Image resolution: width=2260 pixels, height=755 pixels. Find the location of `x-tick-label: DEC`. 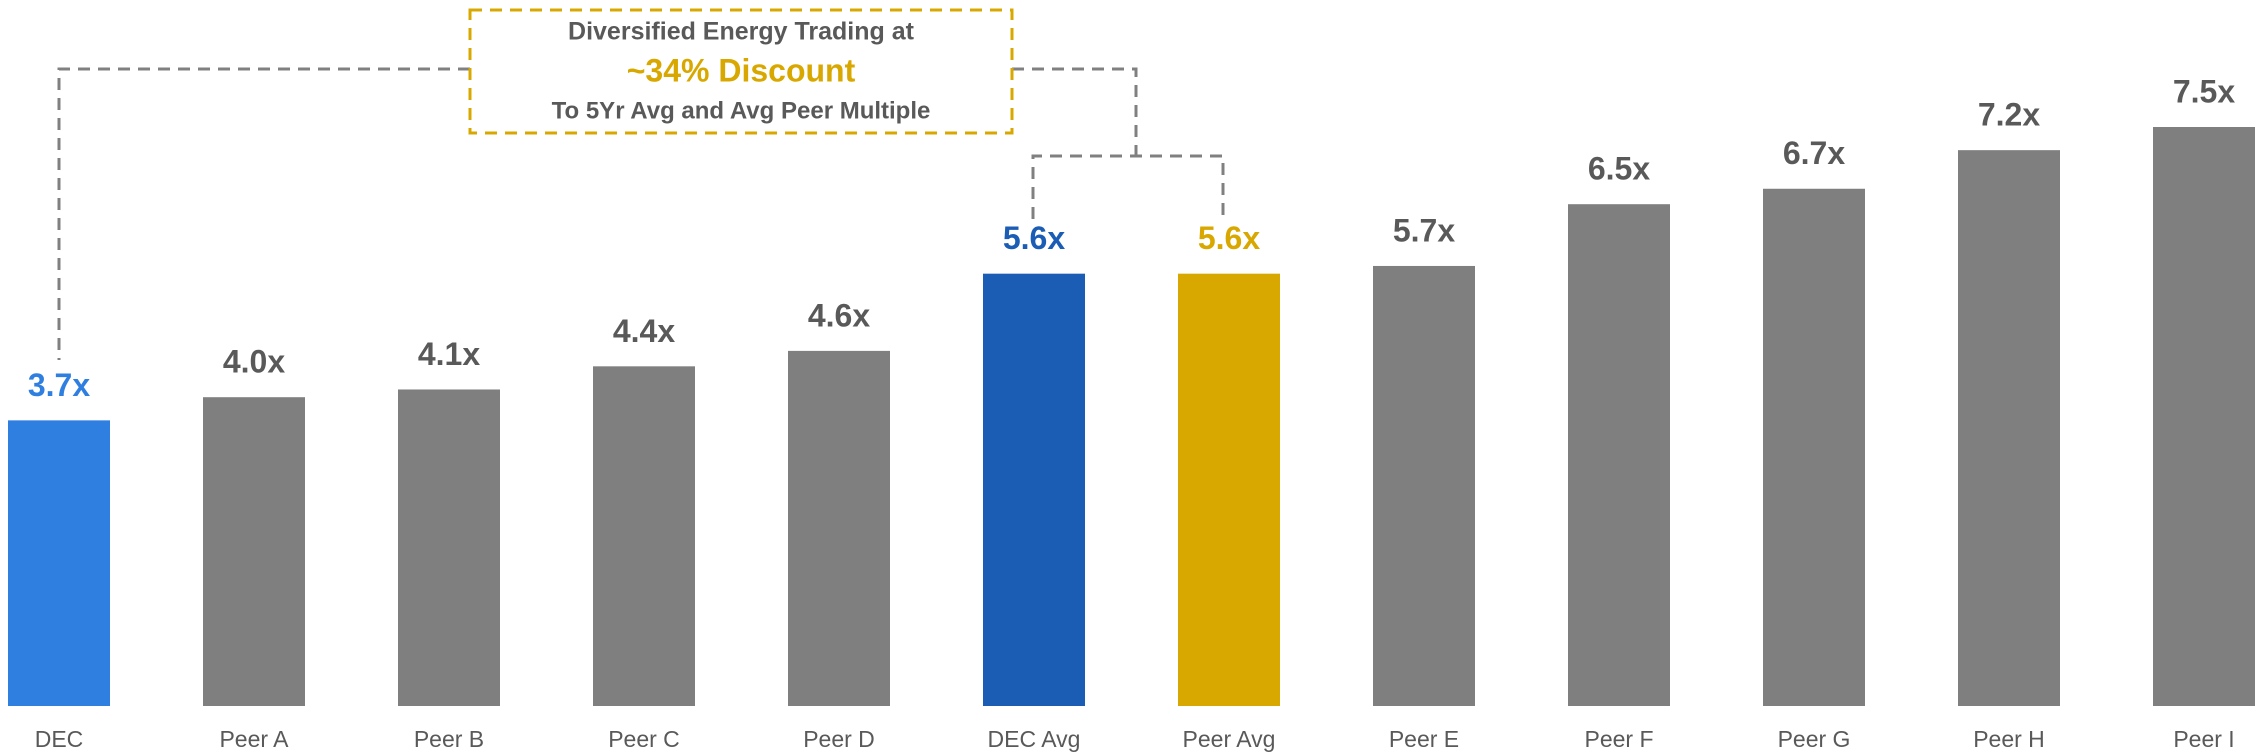

x-tick-label: DEC is located at coordinates (59, 739).